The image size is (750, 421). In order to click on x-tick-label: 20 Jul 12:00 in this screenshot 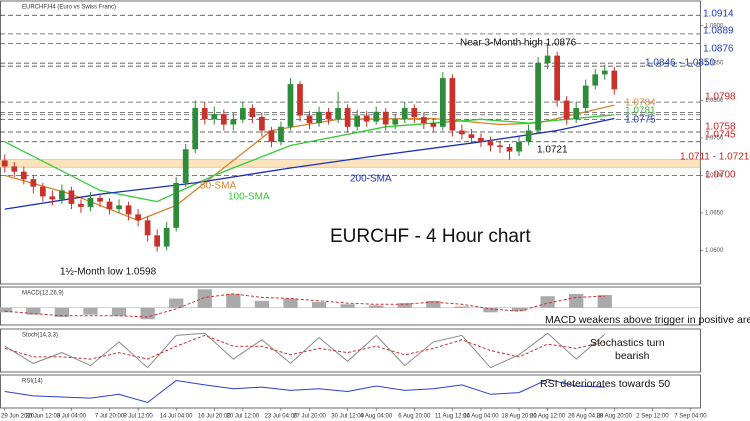, I will do `click(243, 417)`.